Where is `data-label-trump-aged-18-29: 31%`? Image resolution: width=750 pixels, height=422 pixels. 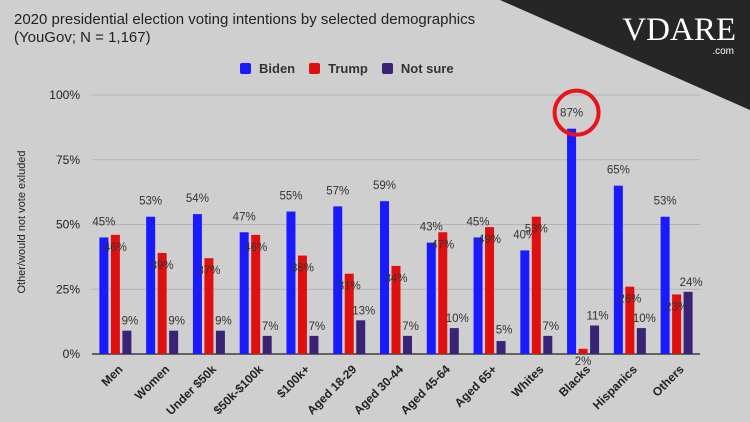 data-label-trump-aged-18-29: 31% is located at coordinates (349, 287).